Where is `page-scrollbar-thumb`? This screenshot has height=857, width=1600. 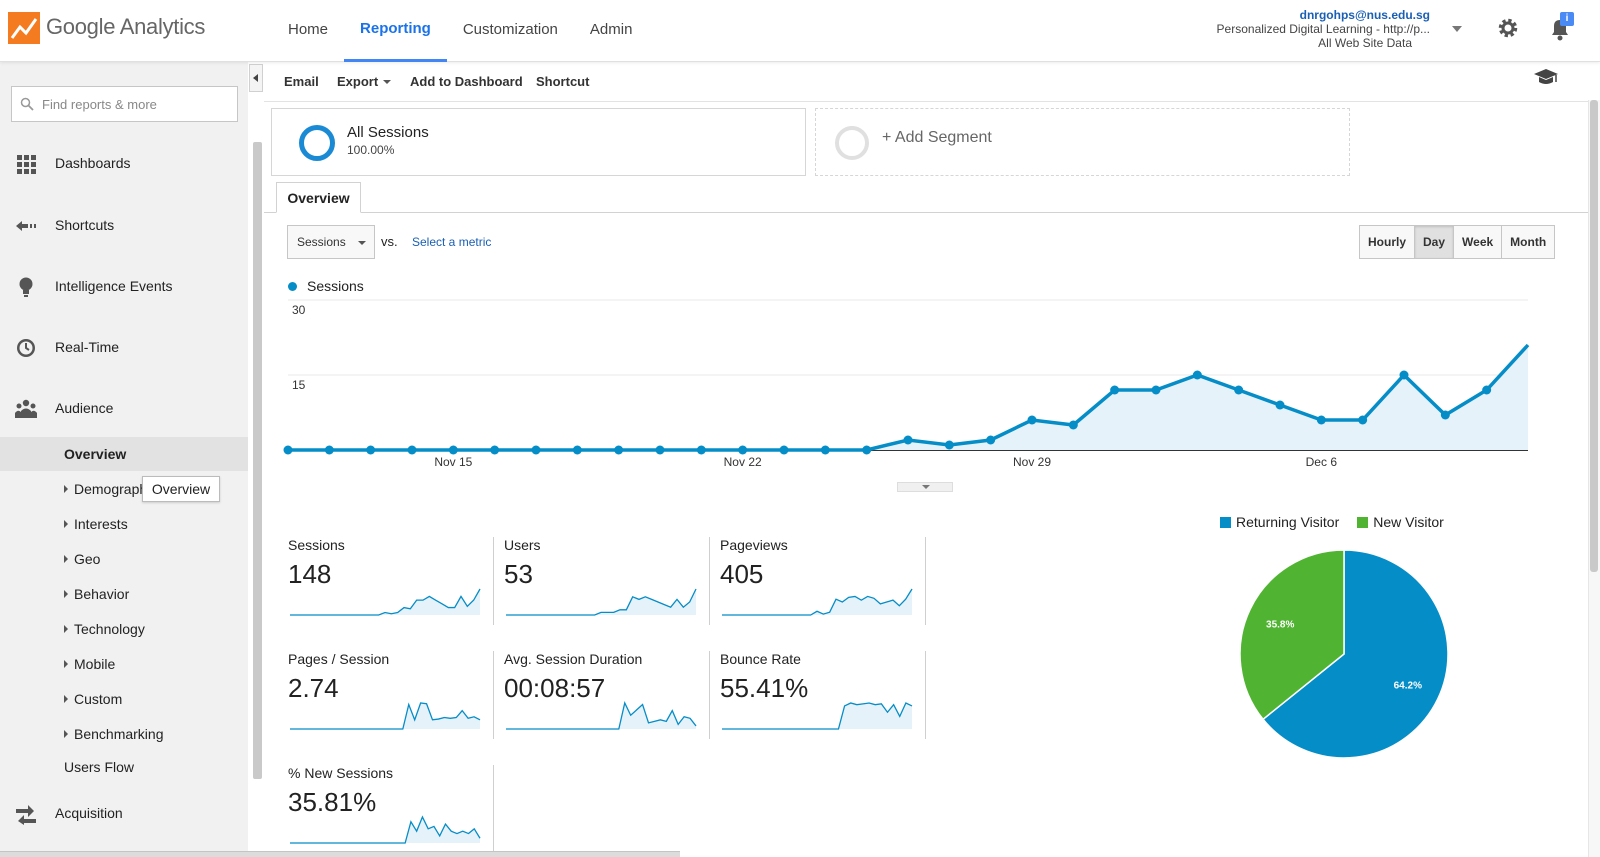
page-scrollbar-thumb is located at coordinates (1594, 336).